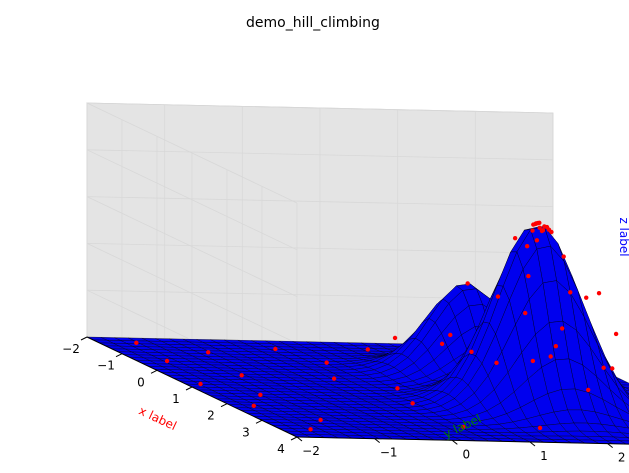 This screenshot has height=473, width=629. Describe the element at coordinates (313, 23) in the screenshot. I see `chart-title: demo_hill_climbing` at that location.